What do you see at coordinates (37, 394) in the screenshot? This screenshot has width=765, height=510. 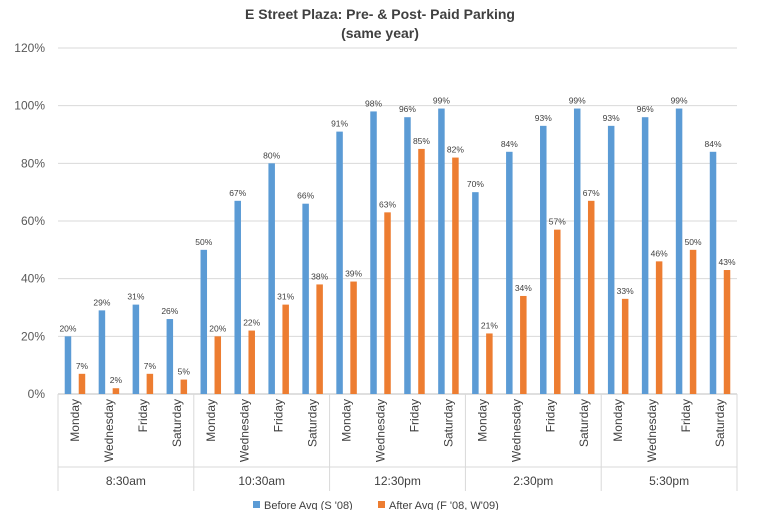 I see `y-tick-label: 0%` at bounding box center [37, 394].